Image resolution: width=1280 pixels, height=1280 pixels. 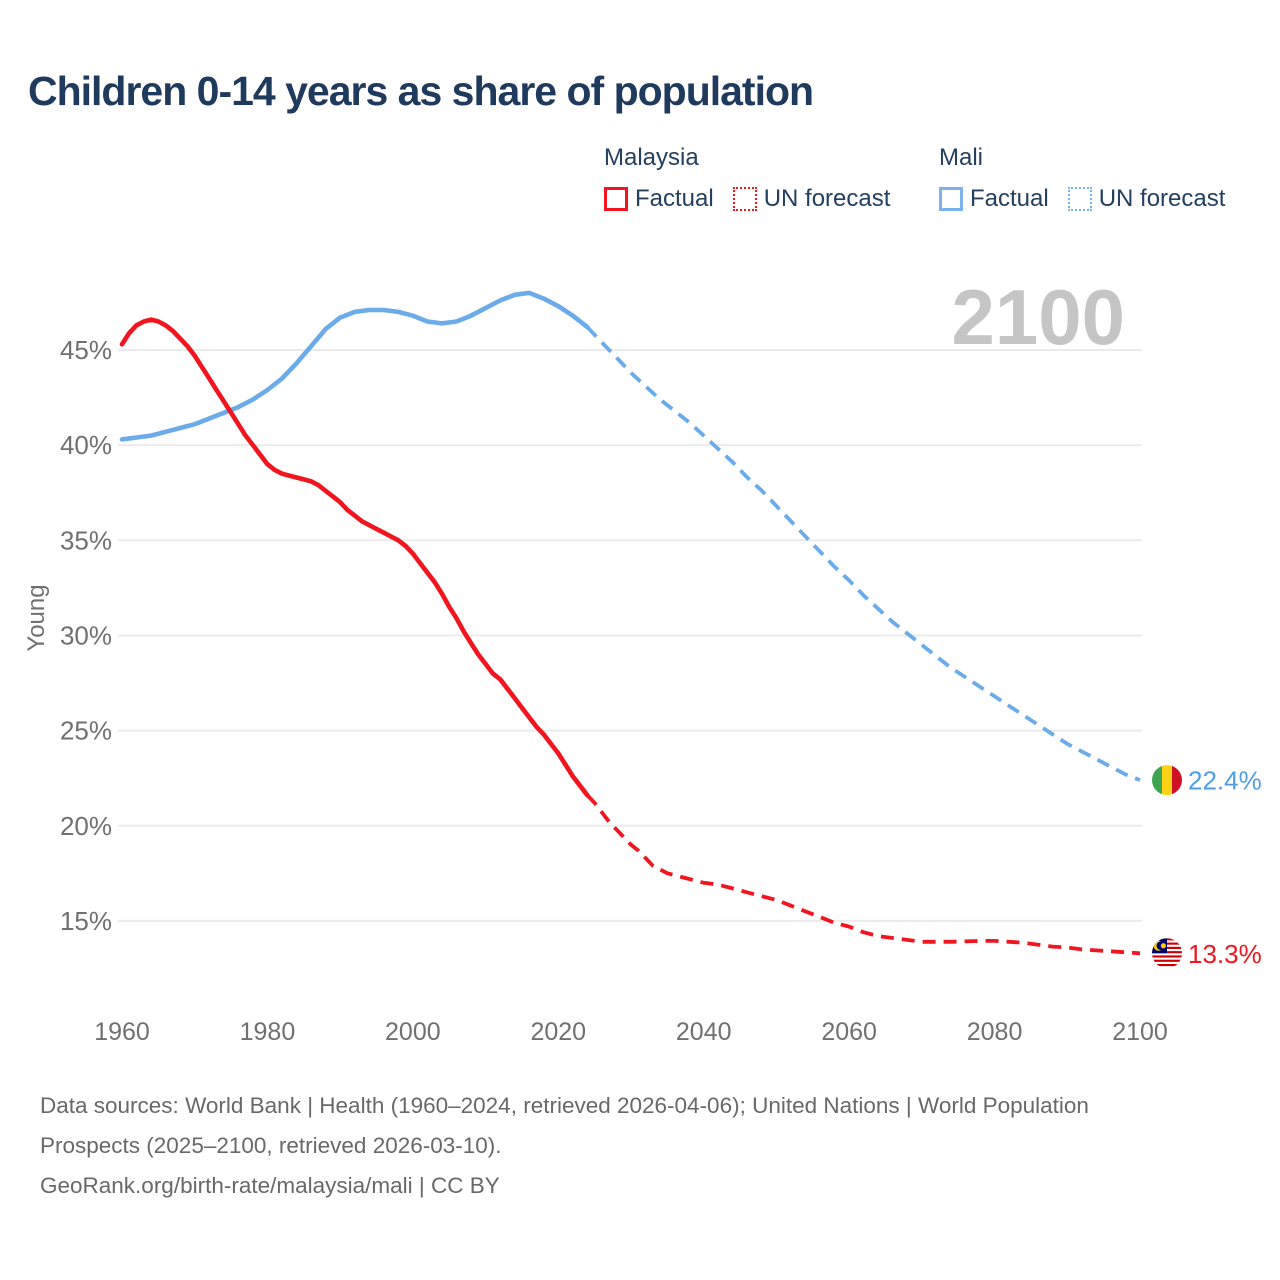 What do you see at coordinates (86, 635) in the screenshot?
I see `y-tick-label: 30%` at bounding box center [86, 635].